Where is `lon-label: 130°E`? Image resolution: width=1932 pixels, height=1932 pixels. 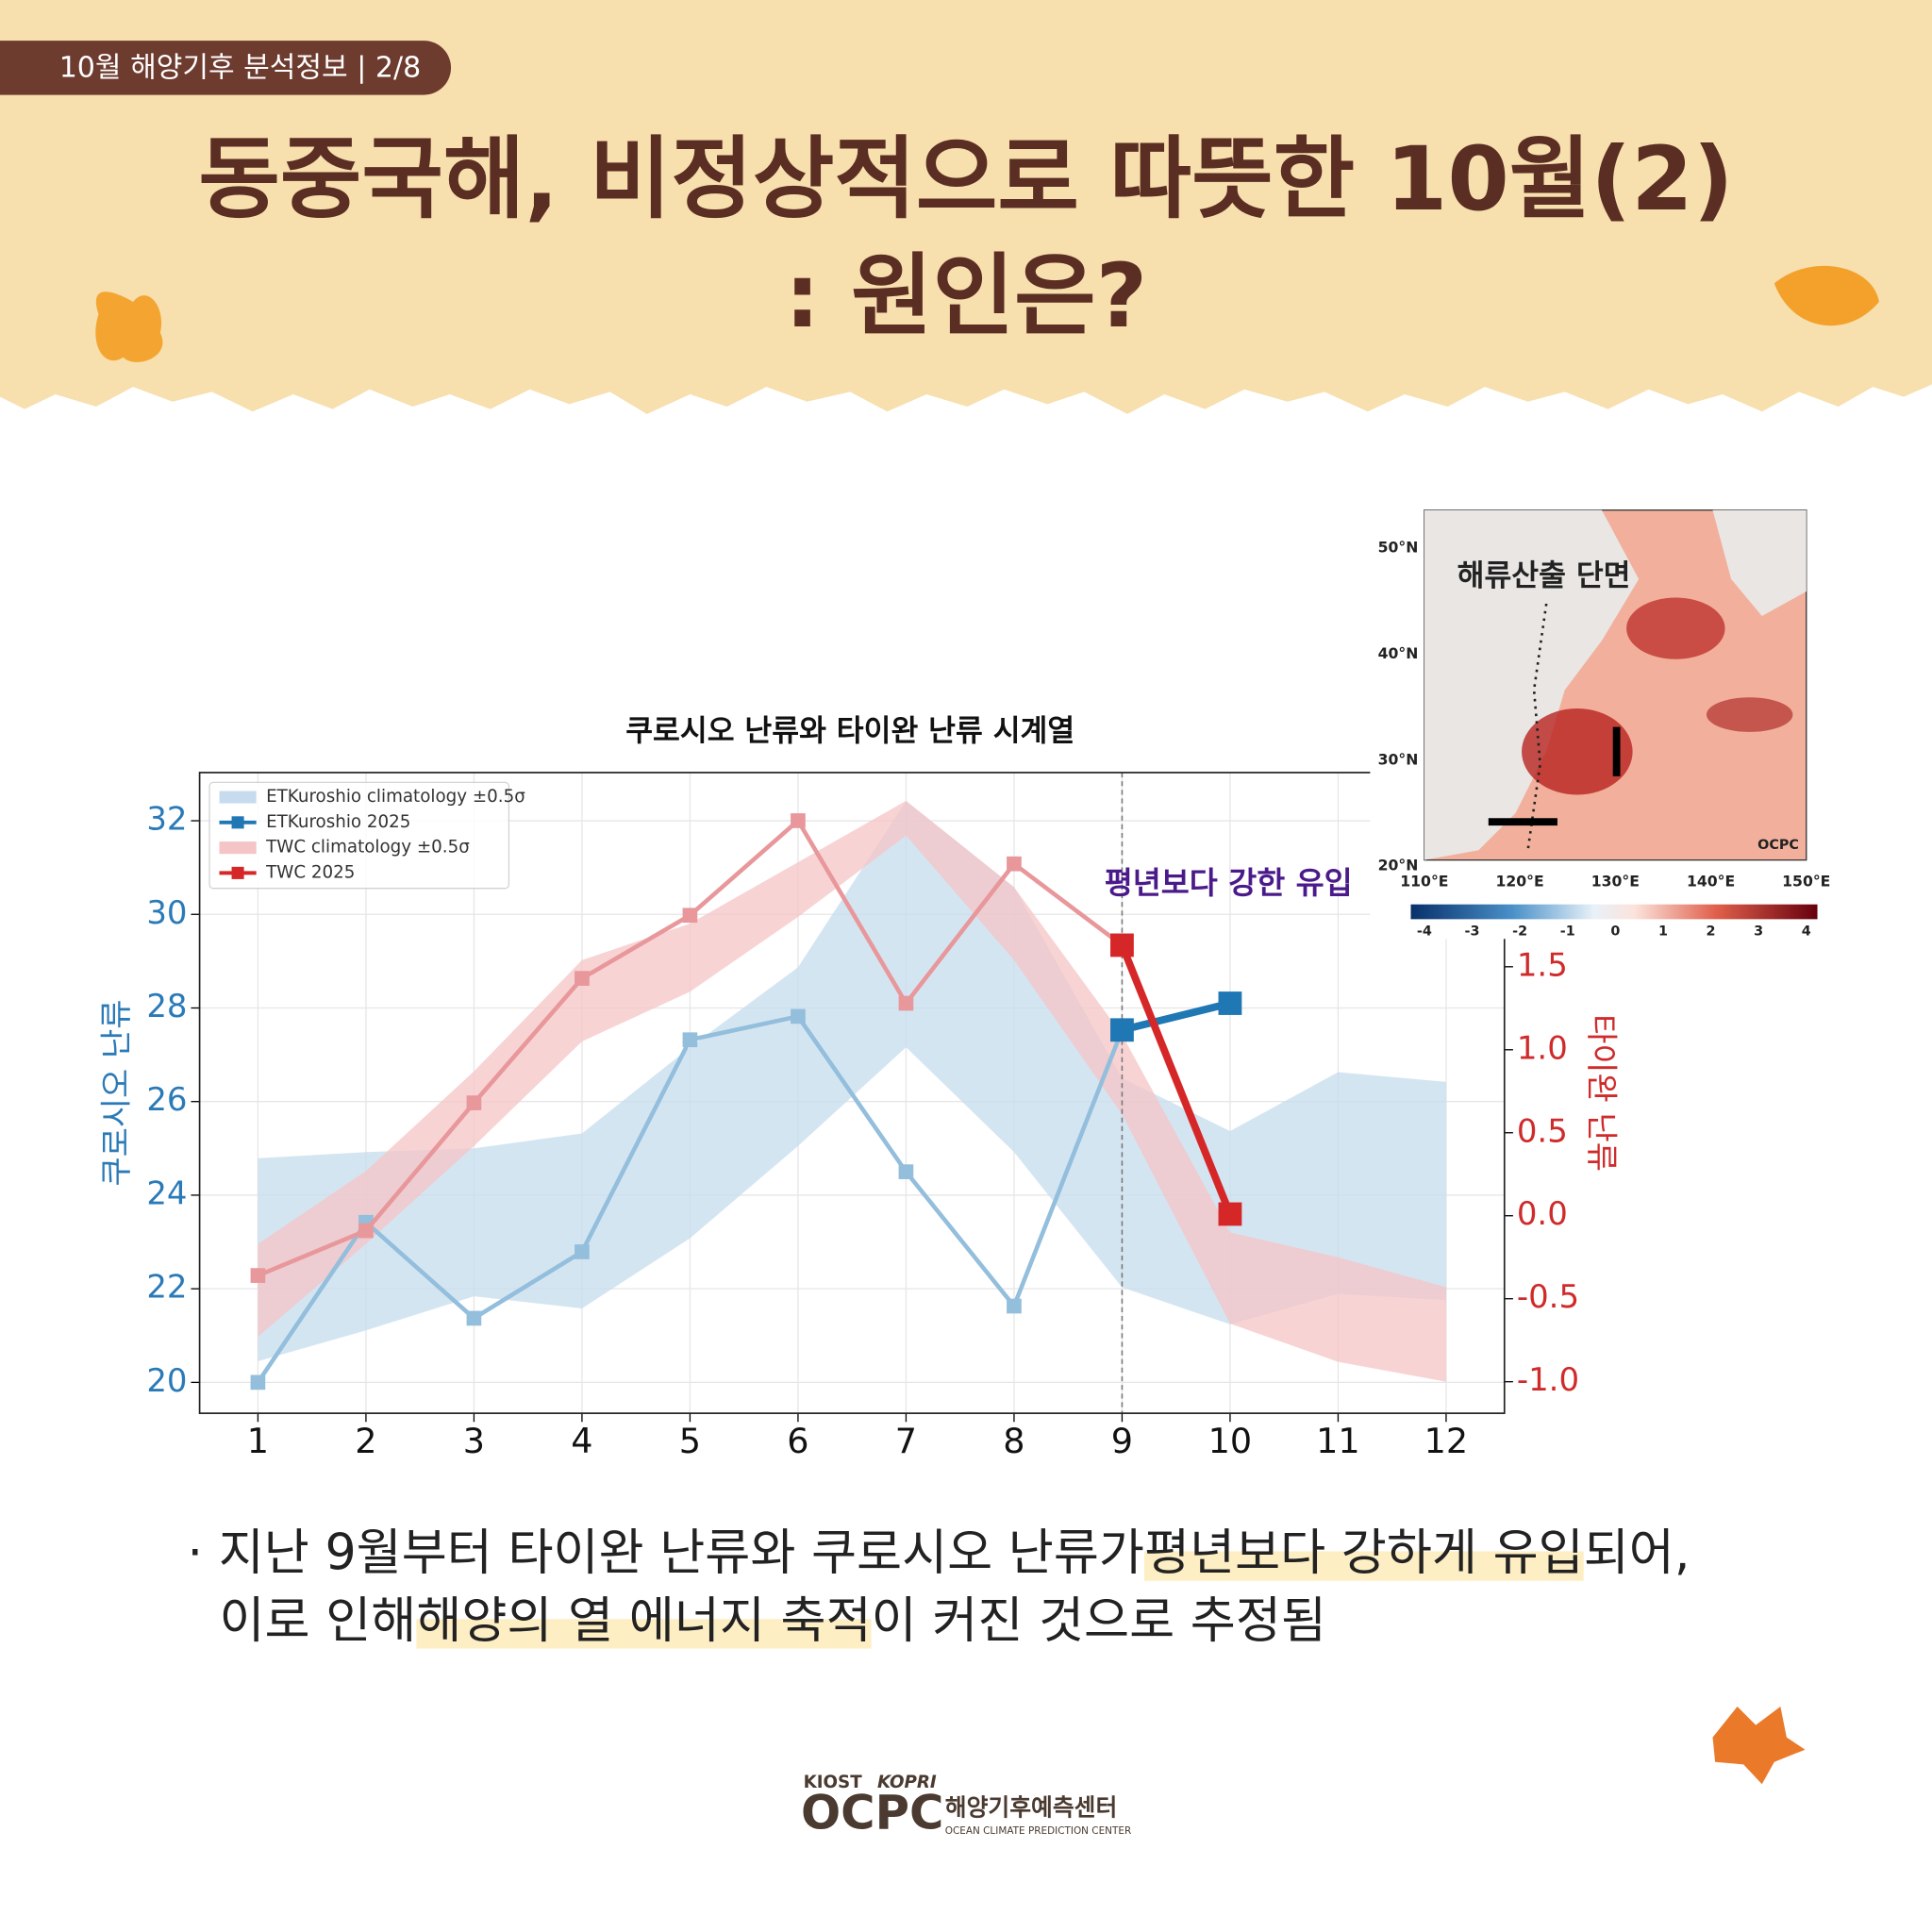 lon-label: 130°E is located at coordinates (1616, 882).